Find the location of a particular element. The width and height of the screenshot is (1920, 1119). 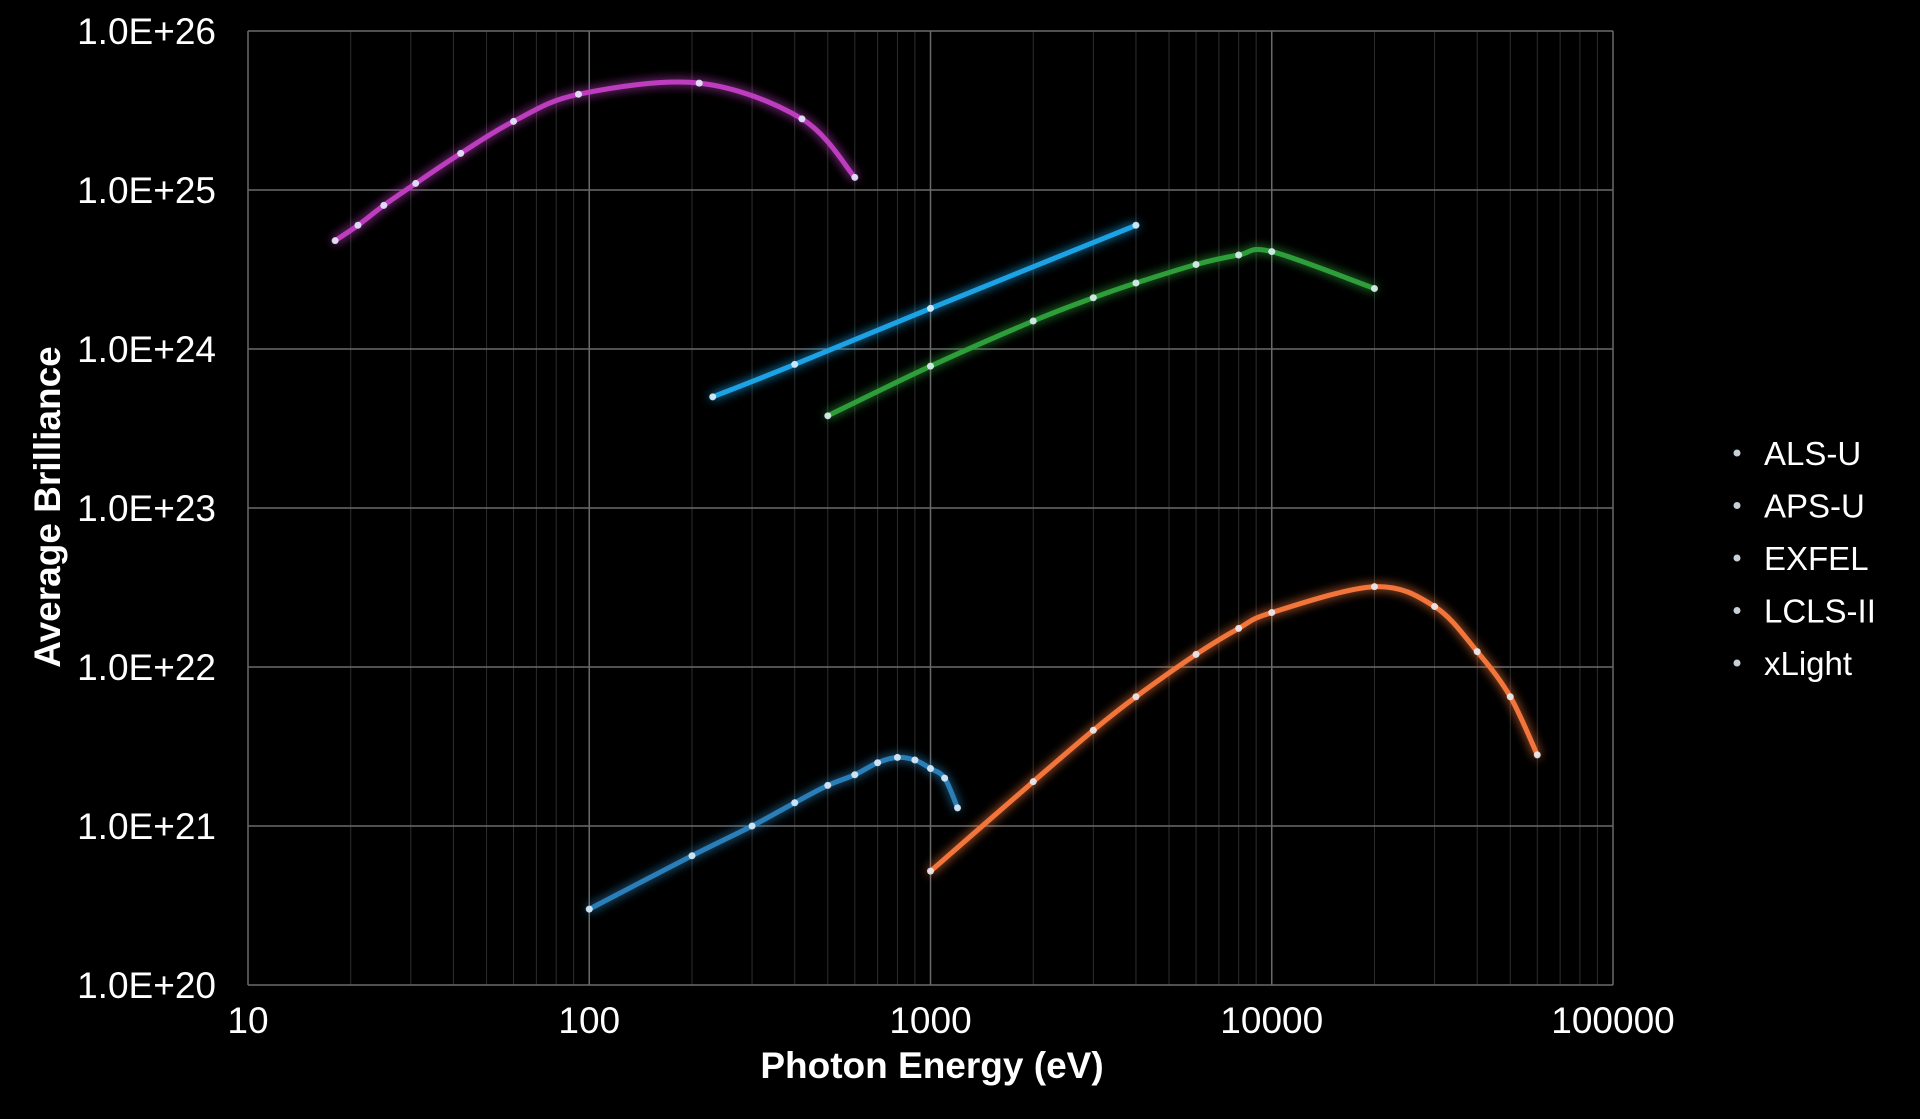

legend-item-aps-u: APS-U is located at coordinates (1787, 506).